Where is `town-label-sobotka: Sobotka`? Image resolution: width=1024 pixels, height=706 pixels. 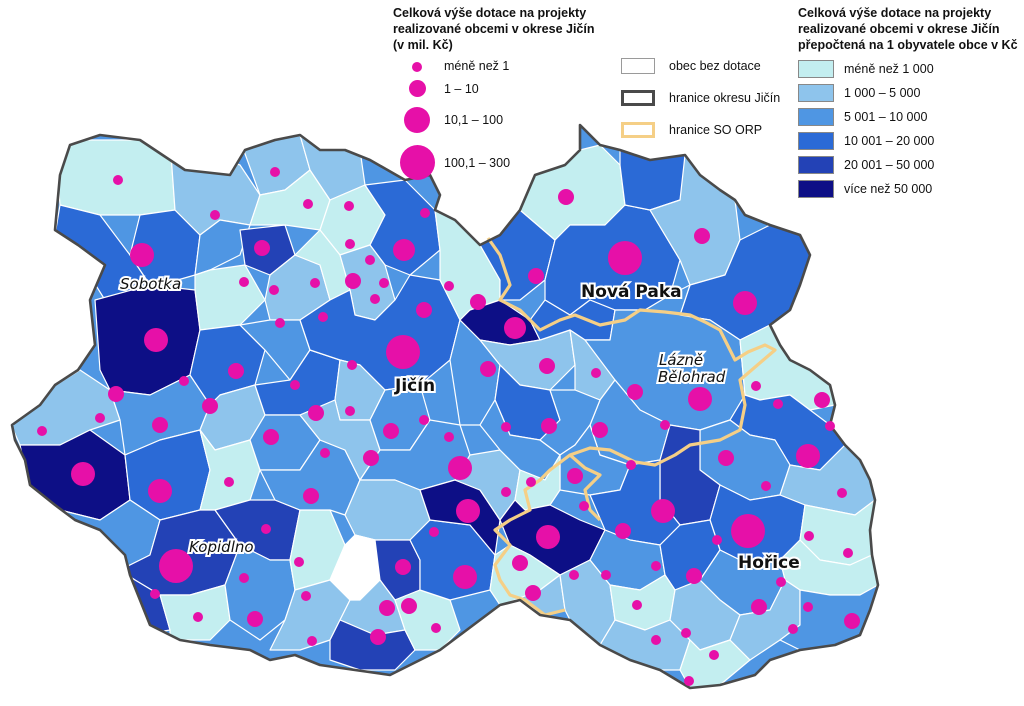
town-label-sobotka: Sobotka is located at coordinates (150, 284).